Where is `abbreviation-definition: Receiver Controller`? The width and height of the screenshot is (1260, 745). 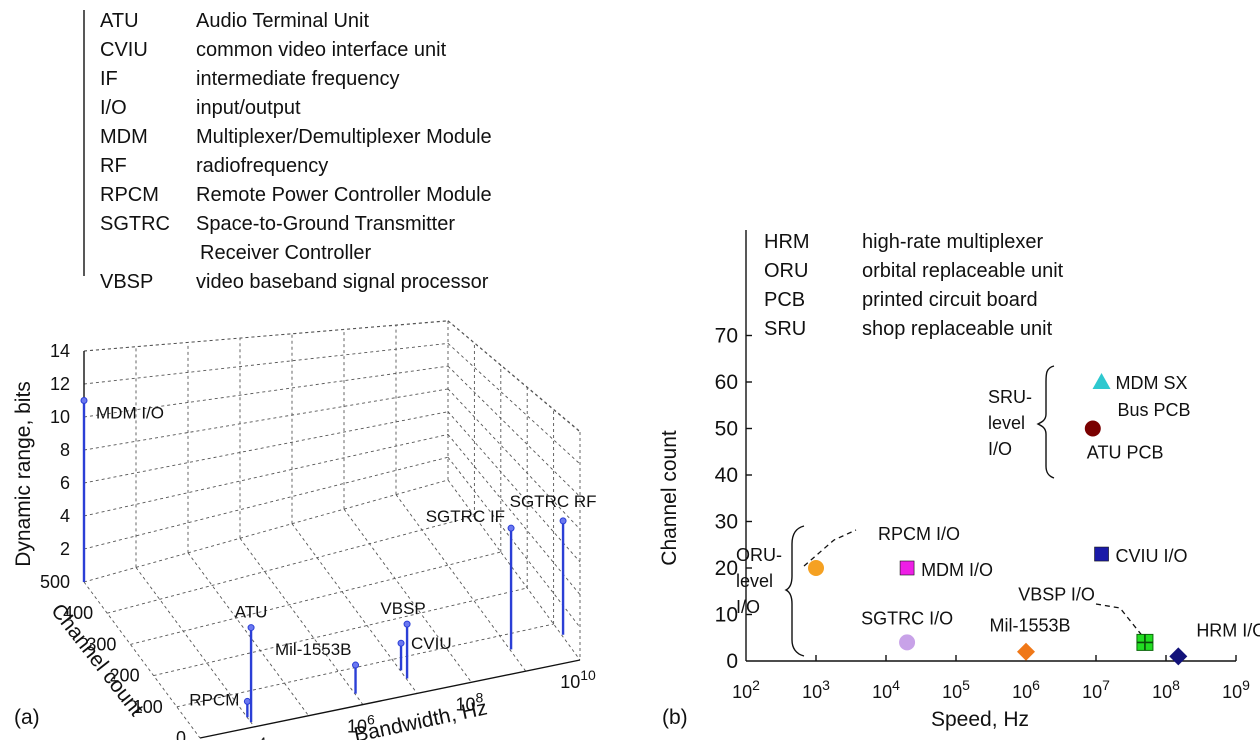
abbreviation-definition: Receiver Controller is located at coordinates (286, 253).